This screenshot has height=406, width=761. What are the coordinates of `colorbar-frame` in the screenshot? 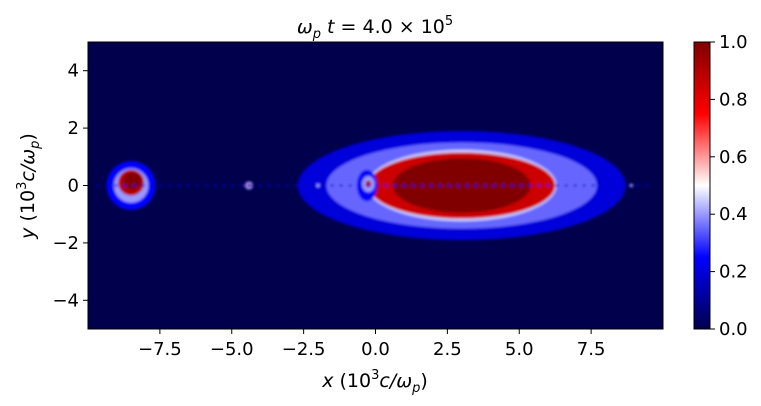 It's located at (702, 185).